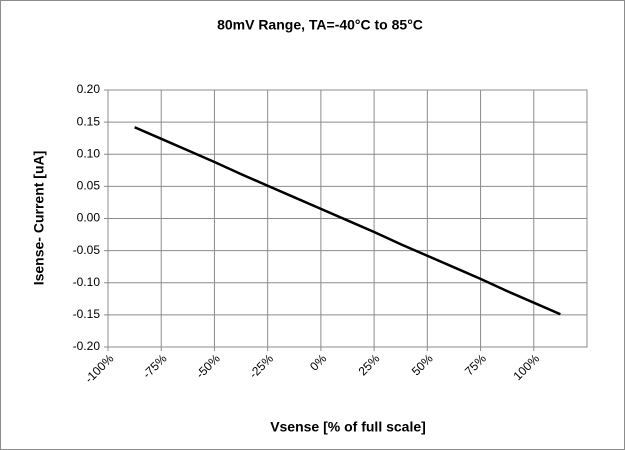 This screenshot has width=625, height=450. I want to click on chart-title: 80mV Range, TA=-40°C to 85°C, so click(320, 25).